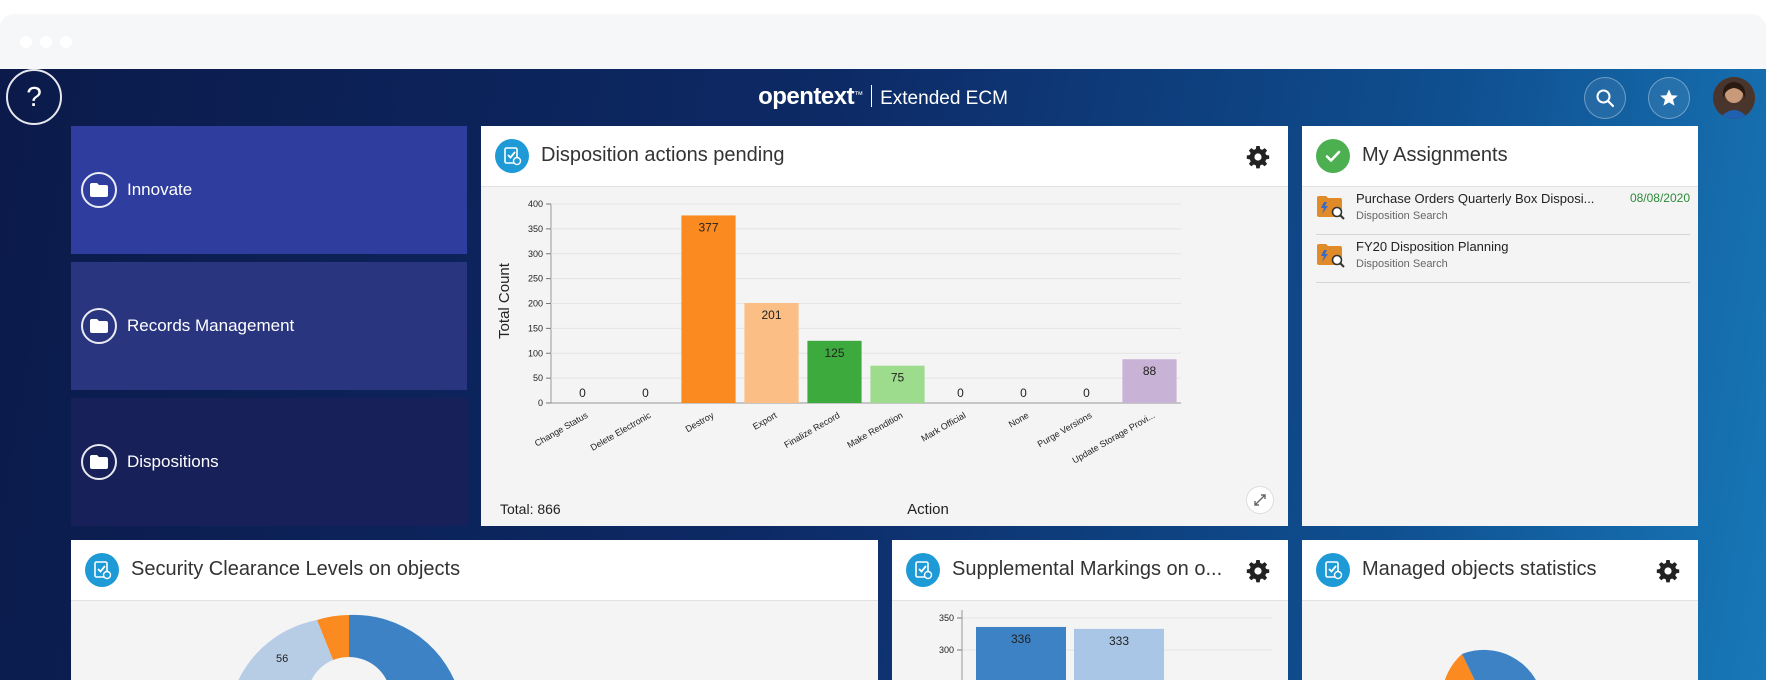 Image resolution: width=1766 pixels, height=680 pixels. What do you see at coordinates (883, 42) in the screenshot?
I see `browser-chrome` at bounding box center [883, 42].